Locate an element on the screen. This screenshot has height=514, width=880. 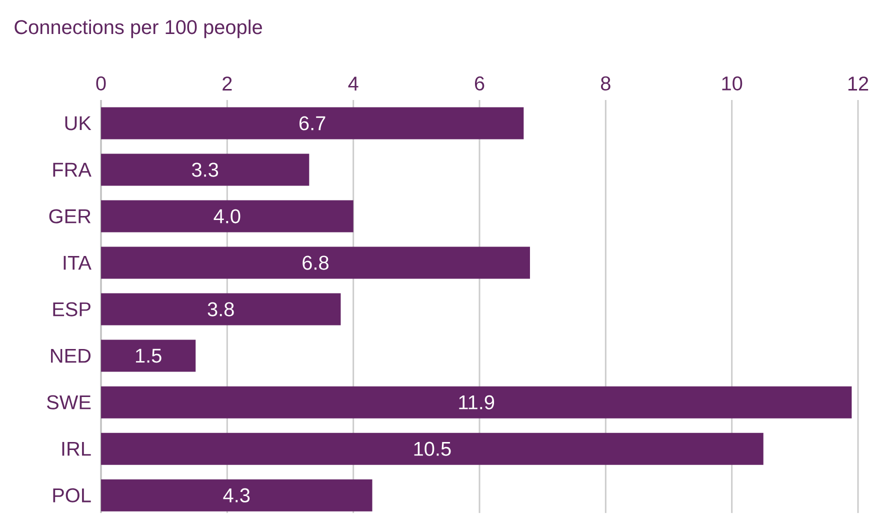
data-label: 1.5 is located at coordinates (149, 355).